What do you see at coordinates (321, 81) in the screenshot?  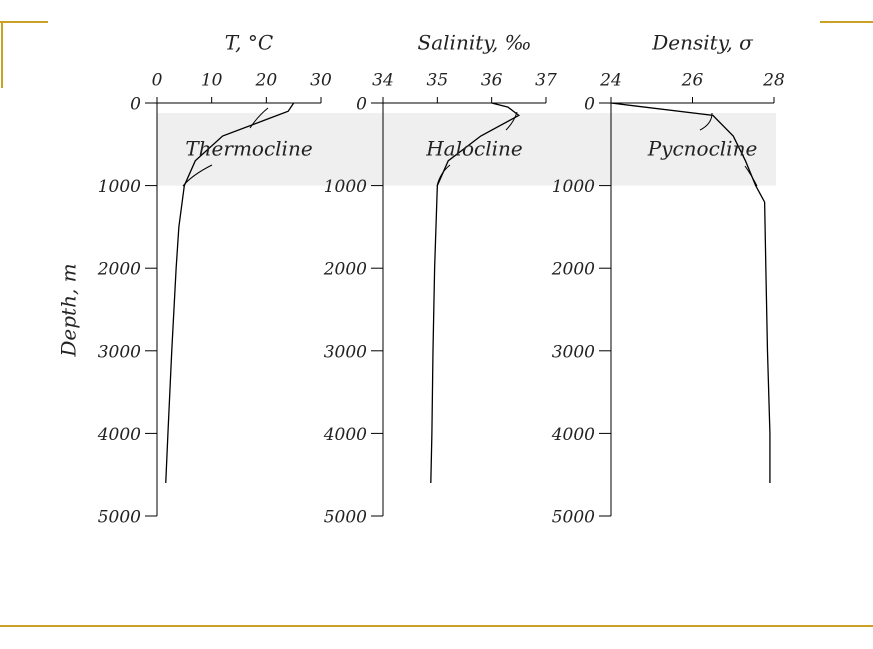 I see `x-tick-label: 30` at bounding box center [321, 81].